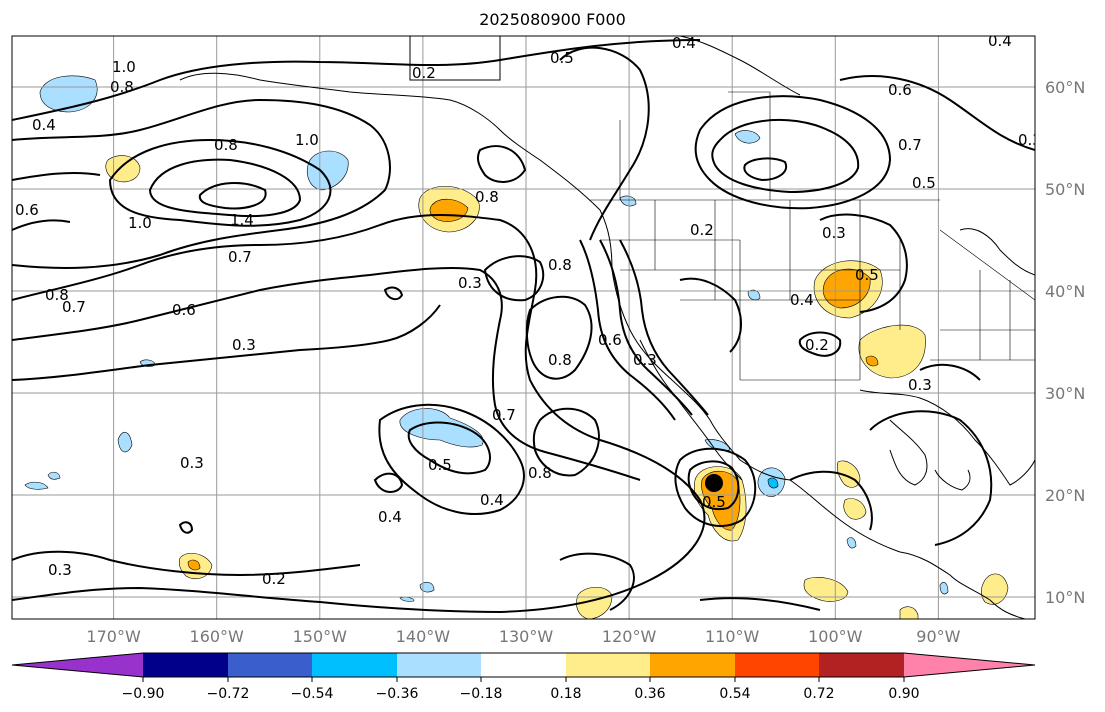 The width and height of the screenshot is (1105, 712). What do you see at coordinates (1065, 87) in the screenshot?
I see `lat-label: 60°N` at bounding box center [1065, 87].